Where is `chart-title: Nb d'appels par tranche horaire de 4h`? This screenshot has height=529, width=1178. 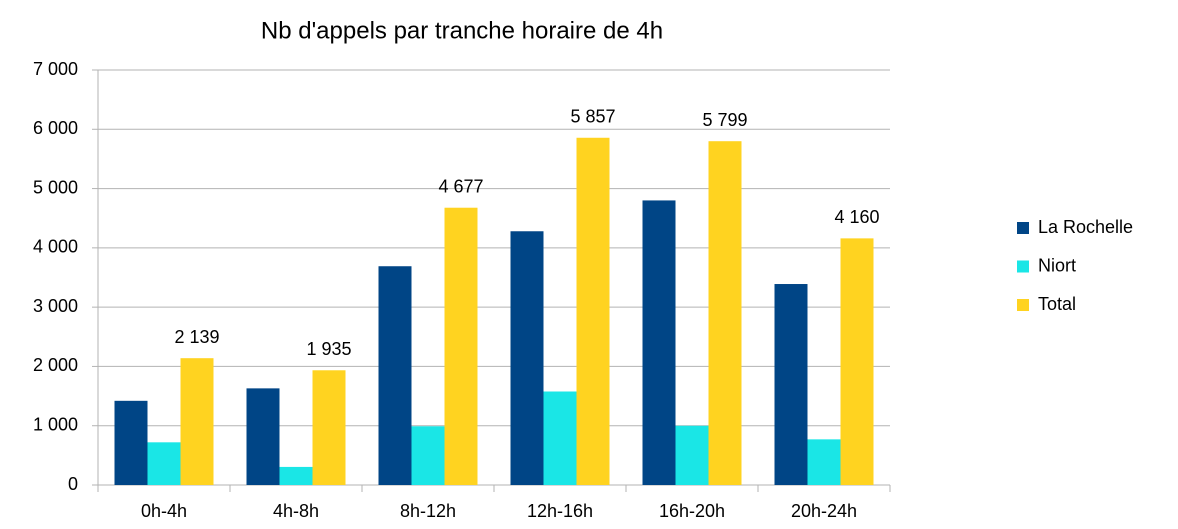 chart-title: Nb d'appels par tranche horaire de 4h is located at coordinates (462, 30).